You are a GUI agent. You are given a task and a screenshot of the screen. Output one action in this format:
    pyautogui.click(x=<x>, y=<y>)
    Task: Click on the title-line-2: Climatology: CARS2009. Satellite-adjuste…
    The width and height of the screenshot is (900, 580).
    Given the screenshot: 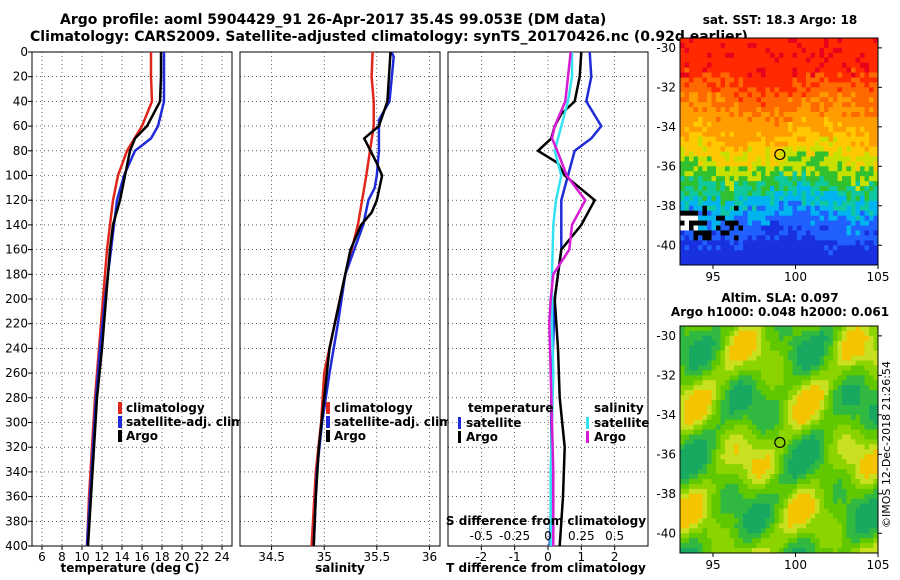 What is the action you would take?
    pyautogui.click(x=389, y=37)
    